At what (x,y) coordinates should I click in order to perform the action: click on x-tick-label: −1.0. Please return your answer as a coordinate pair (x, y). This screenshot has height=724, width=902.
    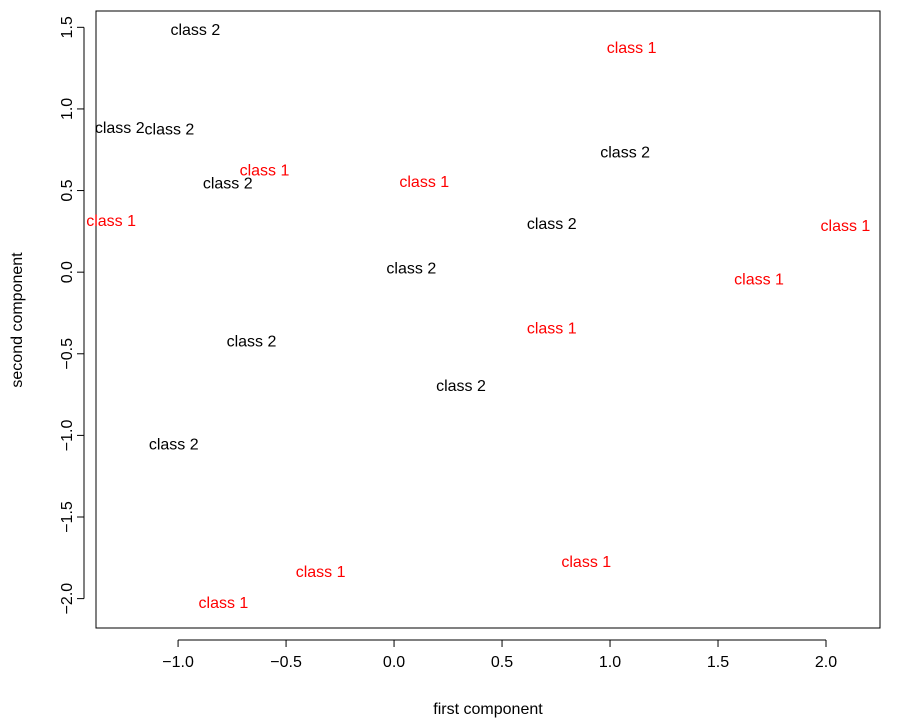
    Looking at the image, I should click on (178, 662).